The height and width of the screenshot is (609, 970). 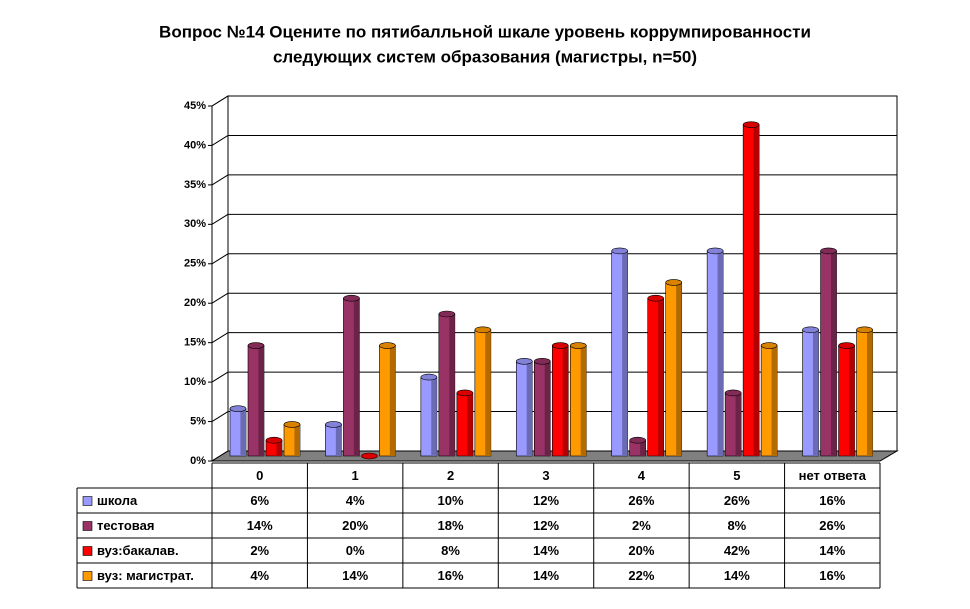 I want to click on y-tick-label: 35%, so click(x=195, y=185).